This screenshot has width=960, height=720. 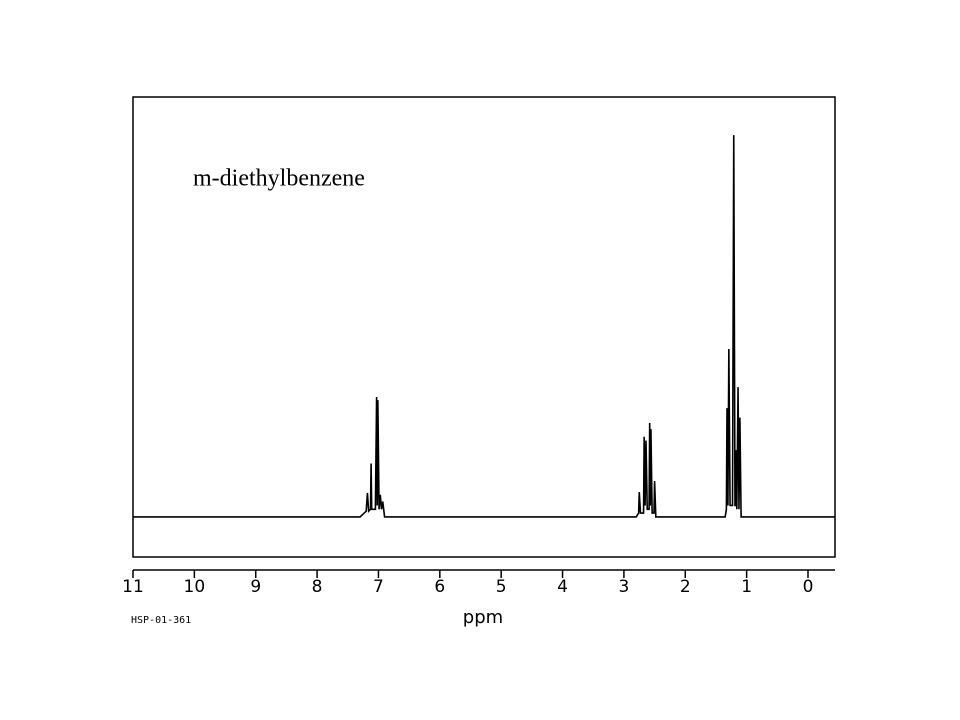 I want to click on x-tick-label: 4, so click(x=562, y=587).